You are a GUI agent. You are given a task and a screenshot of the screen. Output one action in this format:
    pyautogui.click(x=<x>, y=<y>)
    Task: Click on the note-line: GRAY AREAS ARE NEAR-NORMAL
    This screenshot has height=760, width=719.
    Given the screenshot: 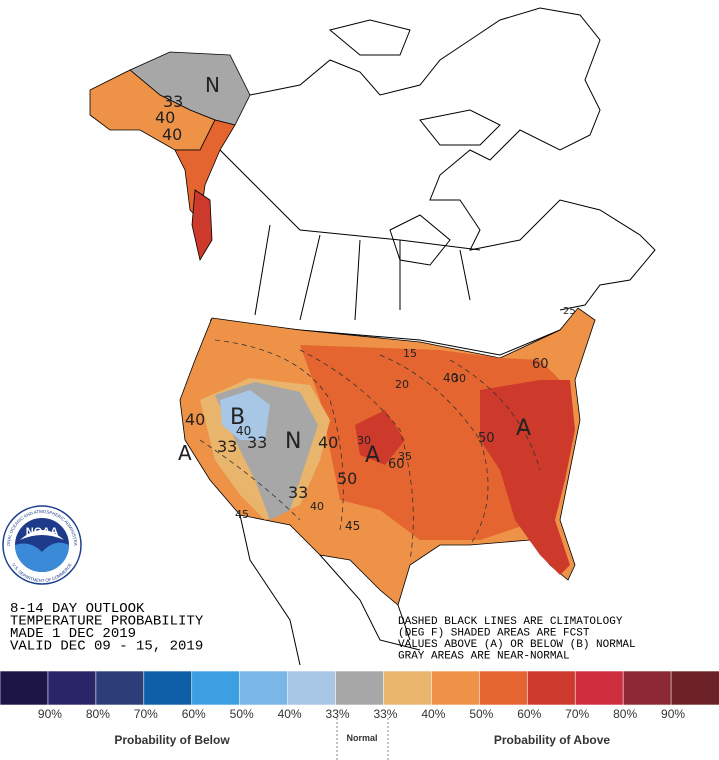 What is the action you would take?
    pyautogui.click(x=484, y=657)
    